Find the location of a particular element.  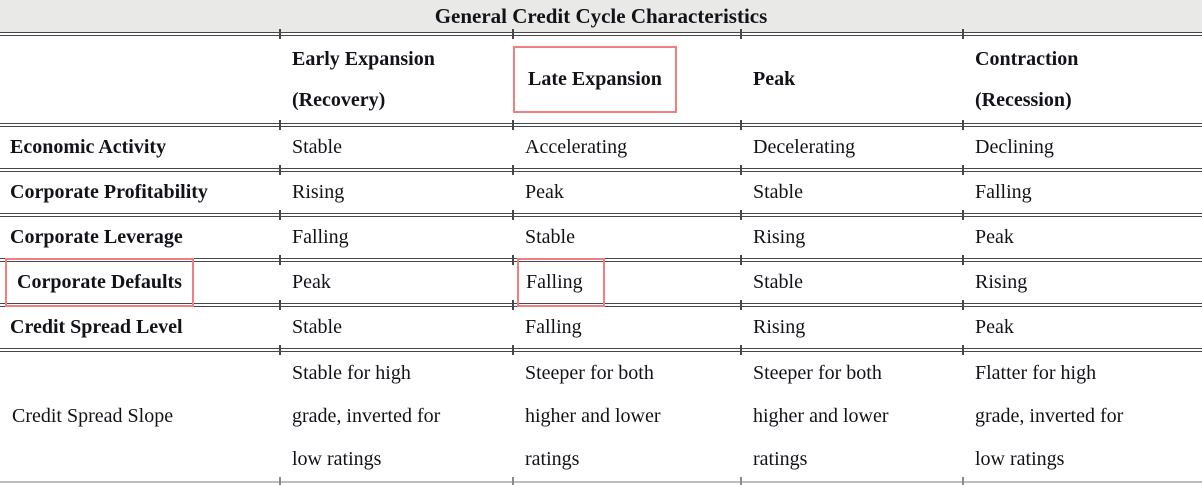

column-header-line: Late Expansion is located at coordinates (595, 79).